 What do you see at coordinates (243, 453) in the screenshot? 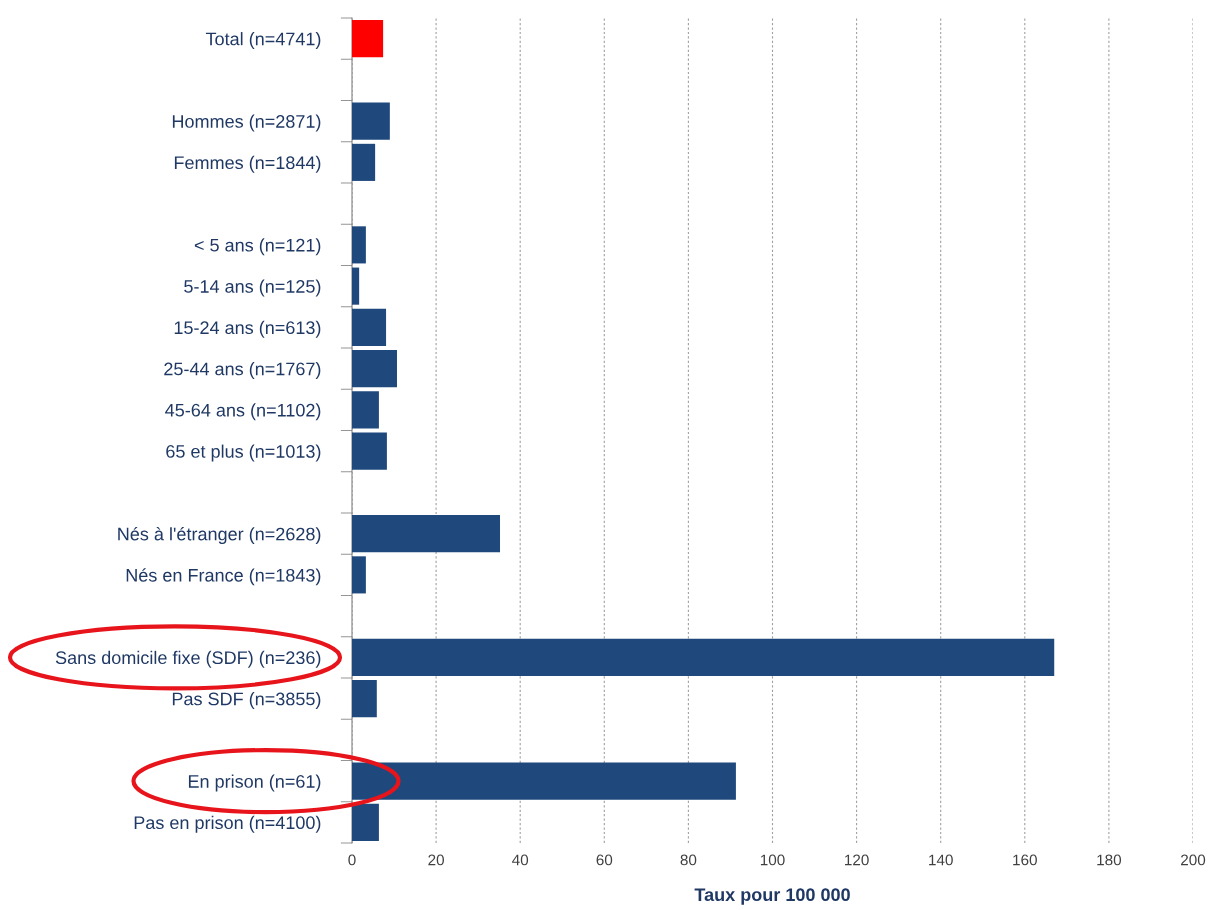
I see `y-tick-label: 65 et plus (n=1013)` at bounding box center [243, 453].